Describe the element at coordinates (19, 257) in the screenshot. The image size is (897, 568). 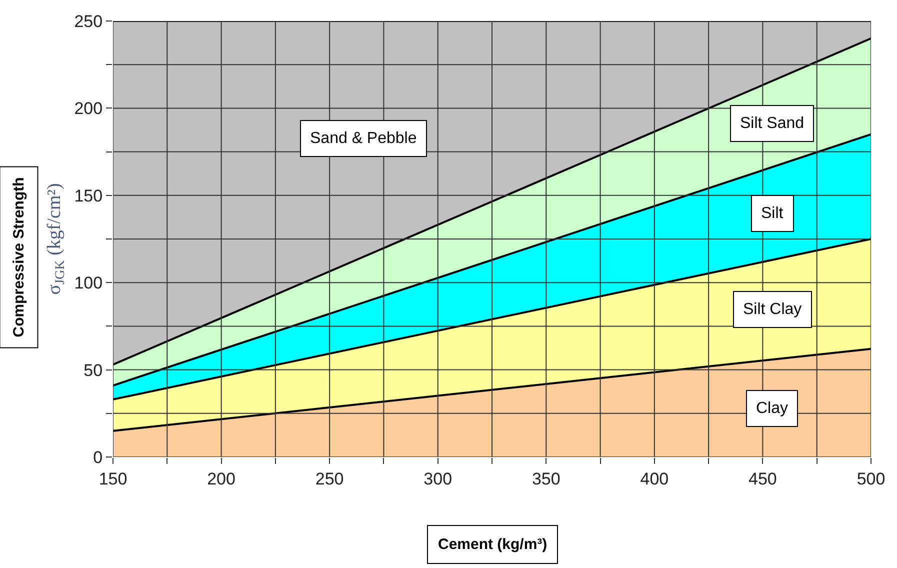
I see `text: Compressive Strength` at that location.